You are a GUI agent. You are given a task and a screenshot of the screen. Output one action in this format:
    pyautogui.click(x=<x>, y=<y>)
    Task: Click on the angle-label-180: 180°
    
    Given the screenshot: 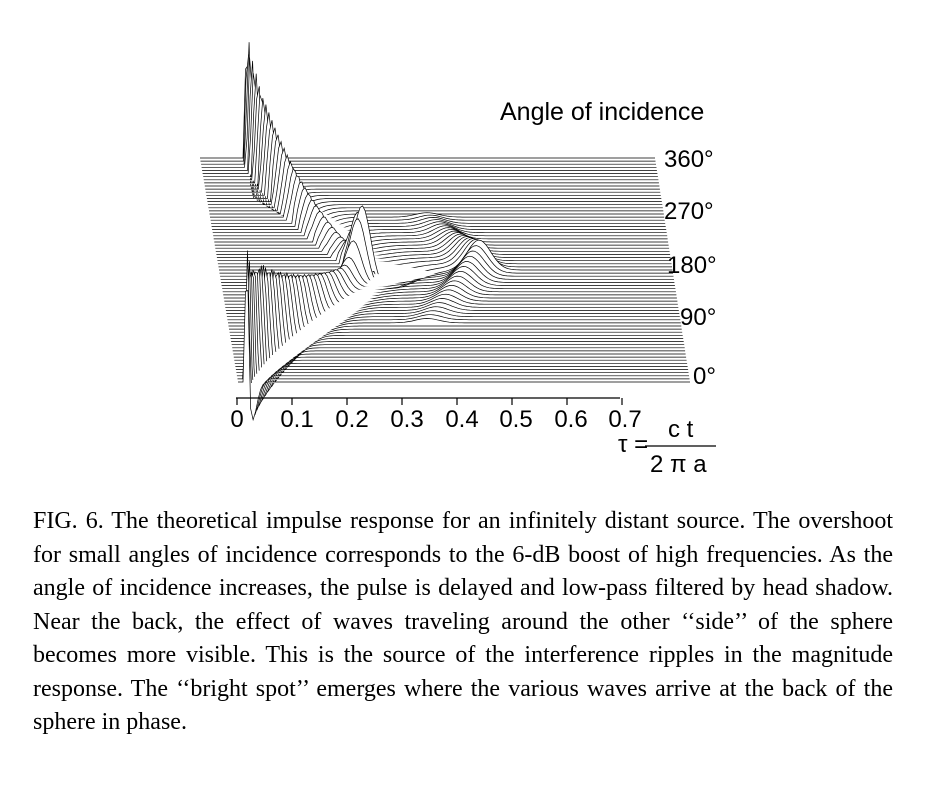 What is the action you would take?
    pyautogui.click(x=692, y=265)
    